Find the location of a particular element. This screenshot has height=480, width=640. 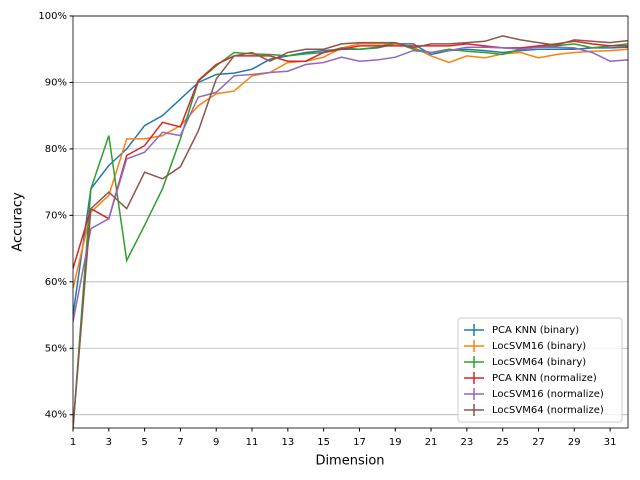

x-tick-label: 9 is located at coordinates (216, 442).